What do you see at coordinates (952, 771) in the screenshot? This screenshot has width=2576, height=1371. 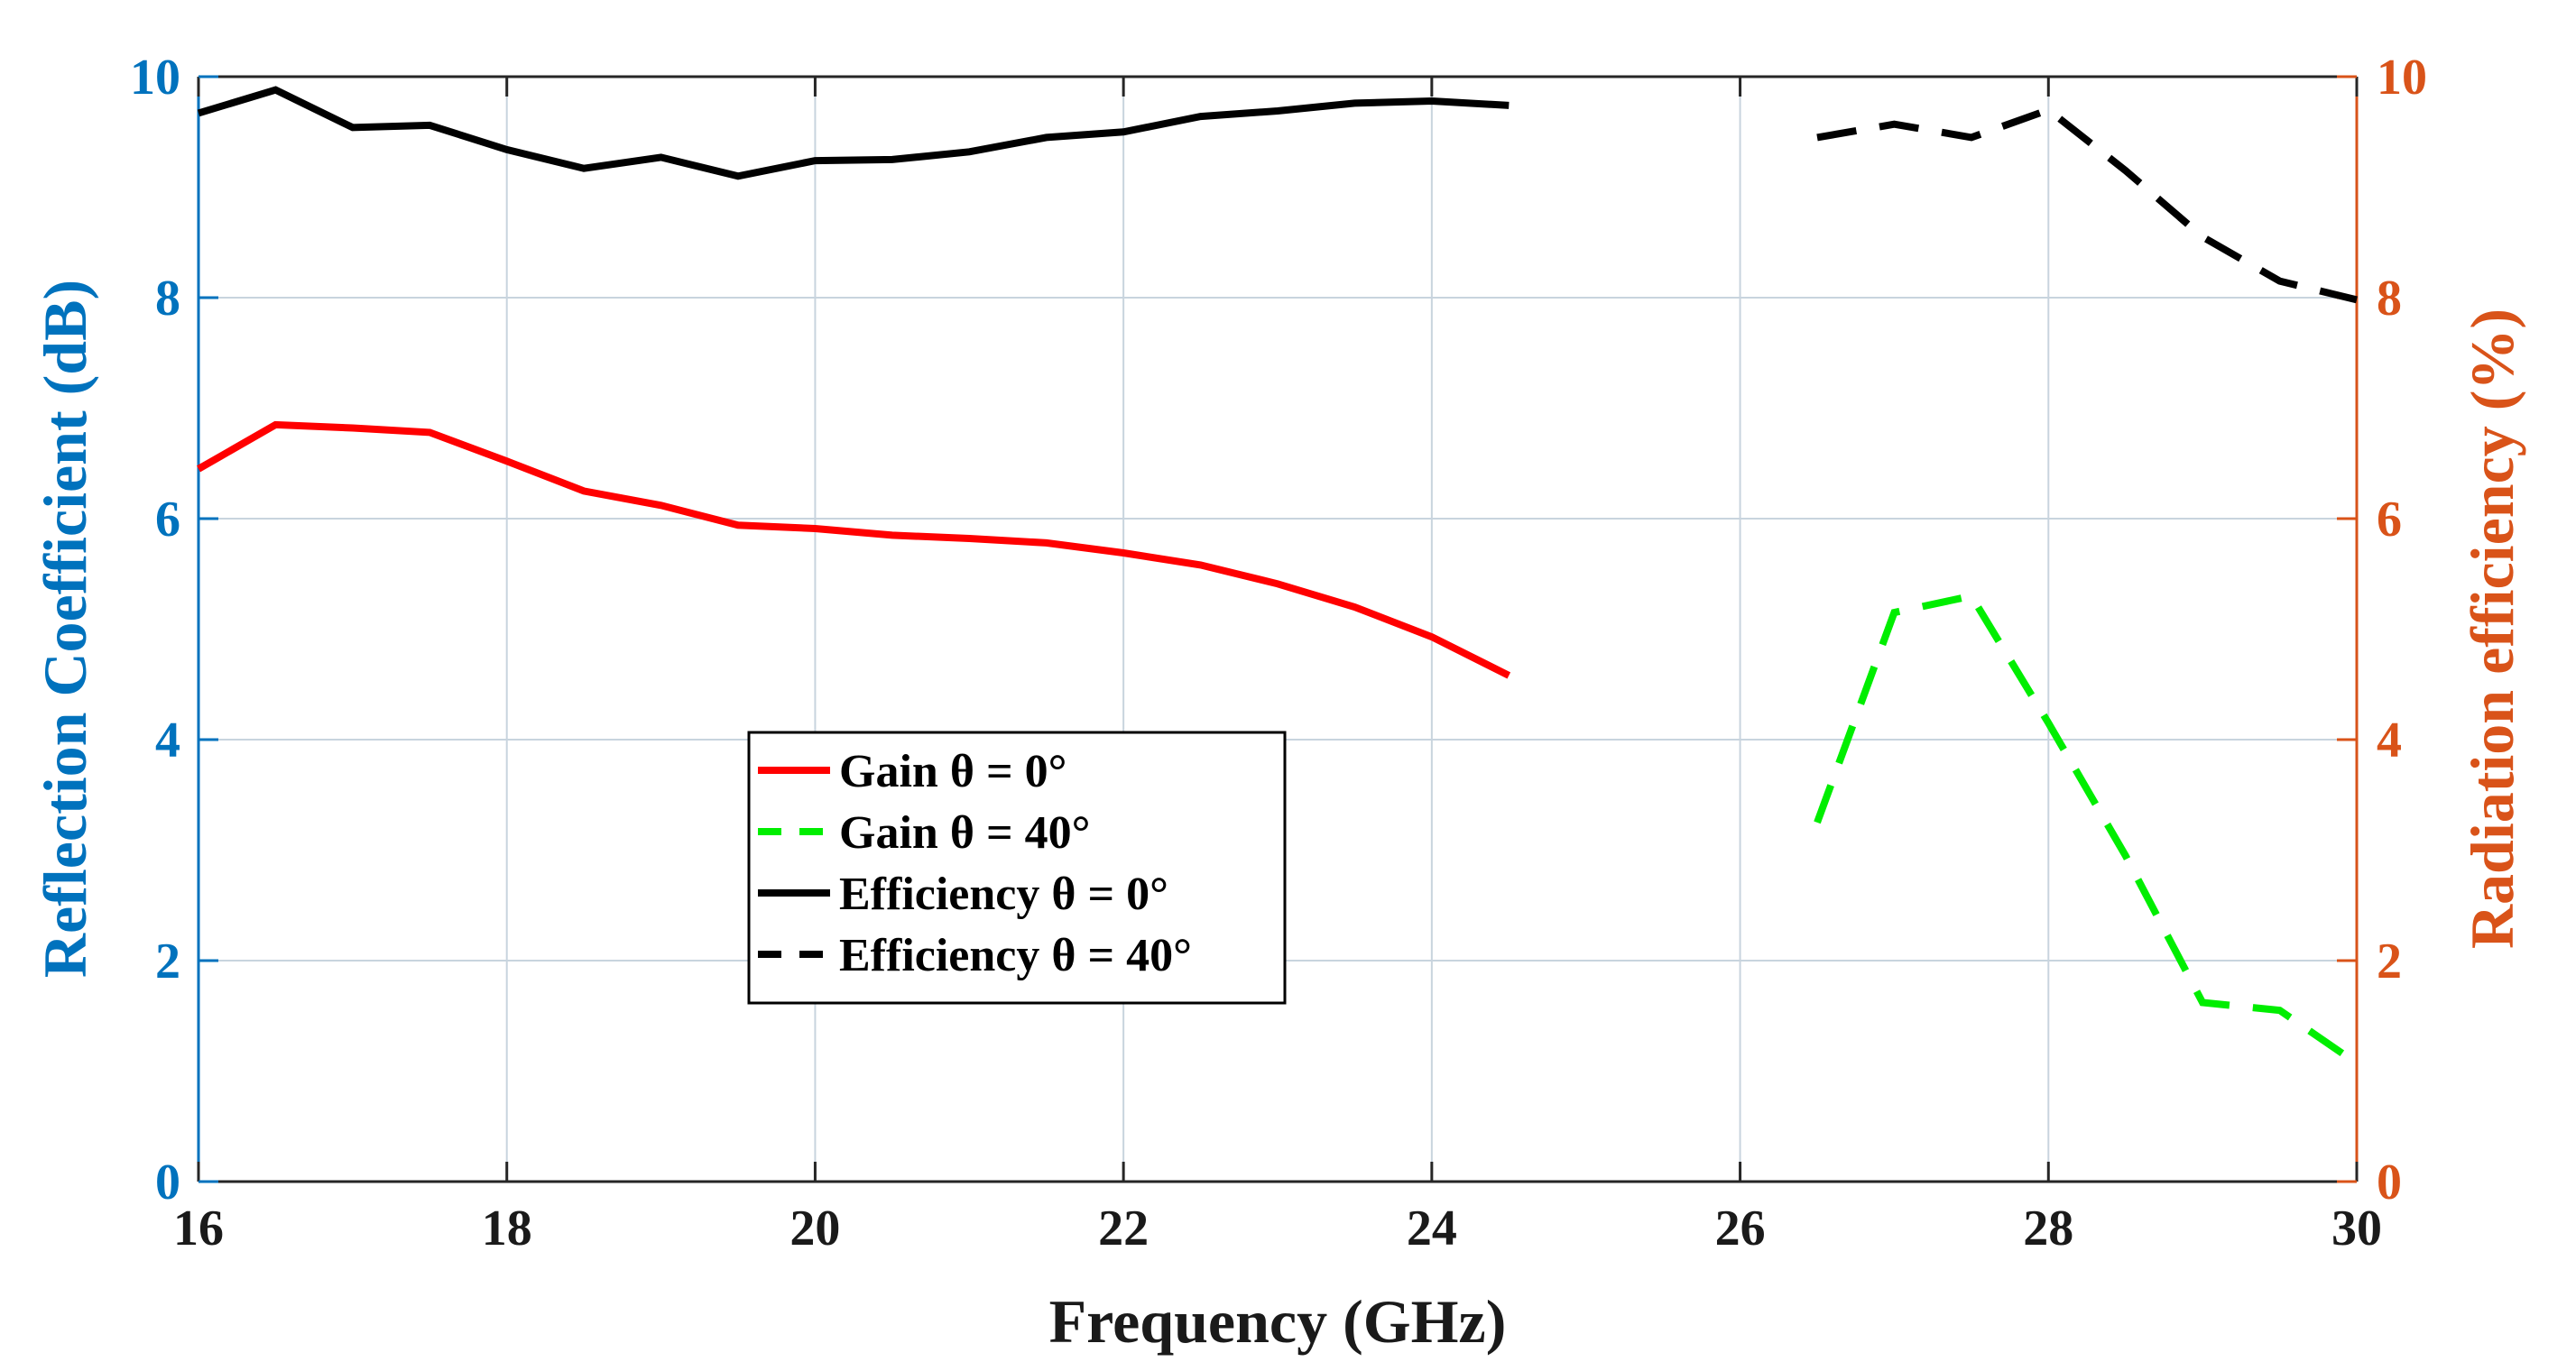 I see `legend-label: Gain θ = 0°` at bounding box center [952, 771].